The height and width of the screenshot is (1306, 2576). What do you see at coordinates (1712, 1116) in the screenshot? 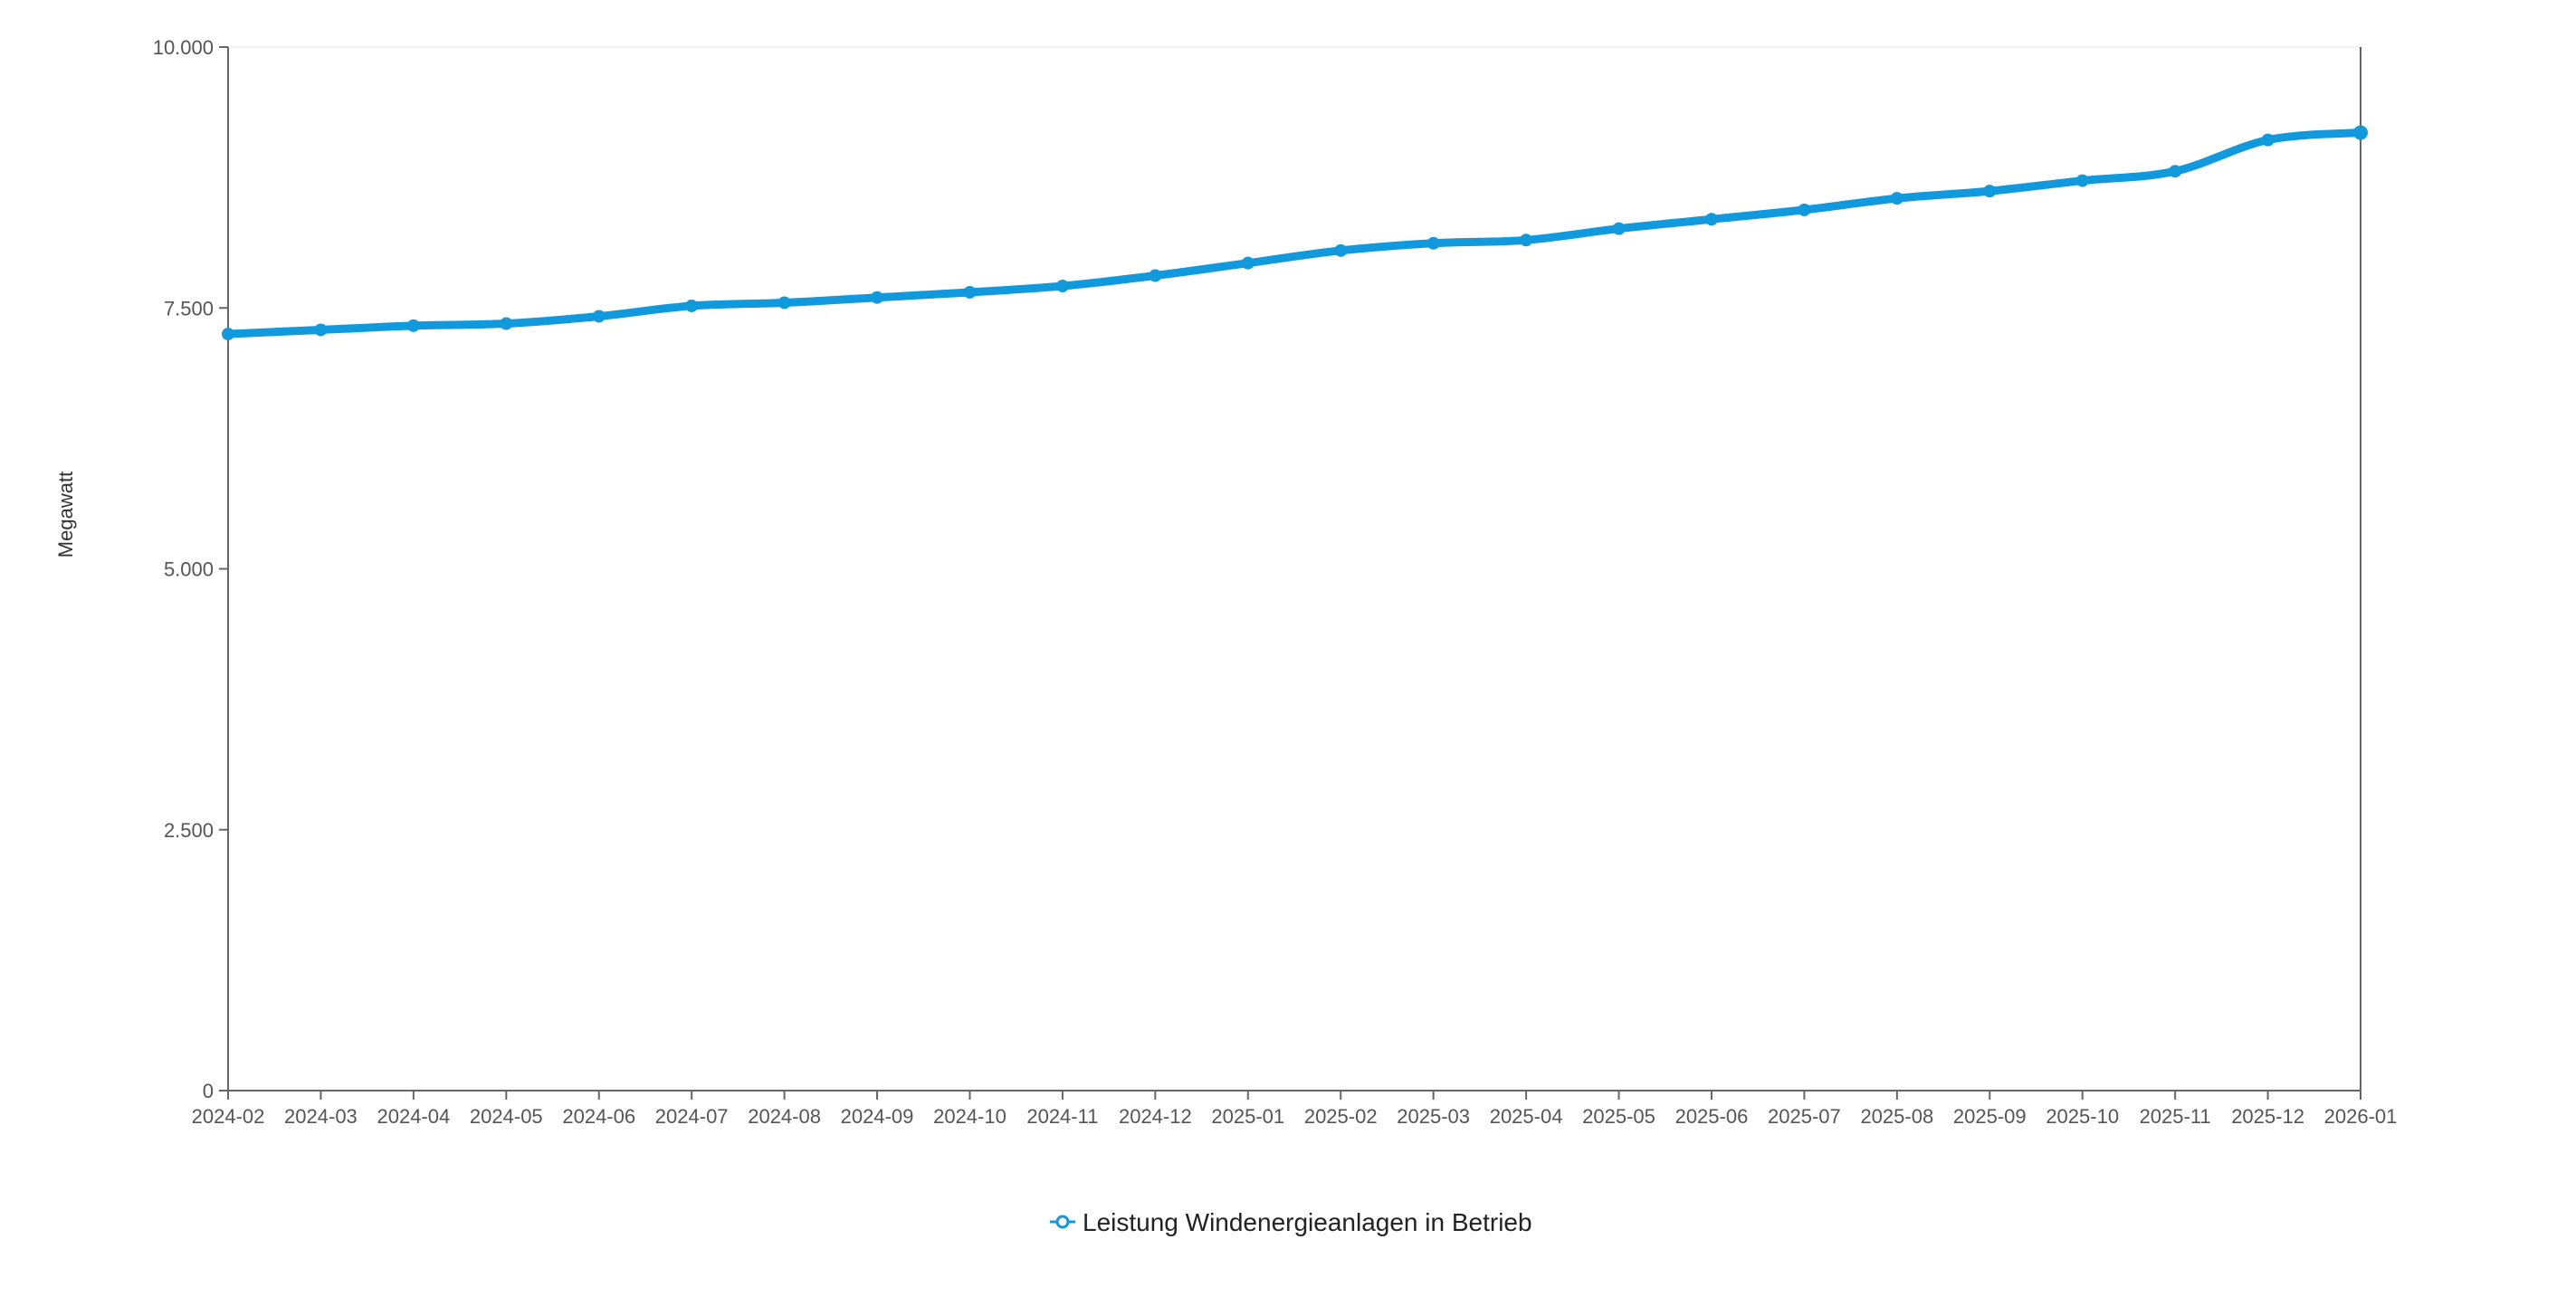
I see `x-tick-label: 2025-06` at bounding box center [1712, 1116].